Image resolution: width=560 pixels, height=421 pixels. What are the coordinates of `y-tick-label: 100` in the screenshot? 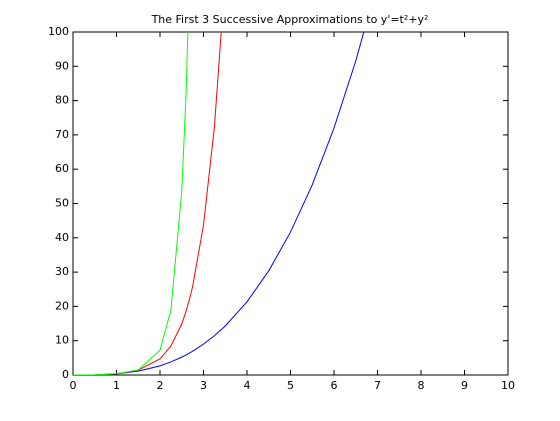 It's located at (58, 31).